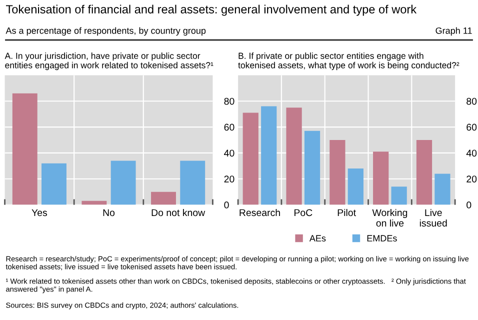 This screenshot has width=478, height=320. What do you see at coordinates (347, 212) in the screenshot?
I see `x-tick-label: Pilot` at bounding box center [347, 212].